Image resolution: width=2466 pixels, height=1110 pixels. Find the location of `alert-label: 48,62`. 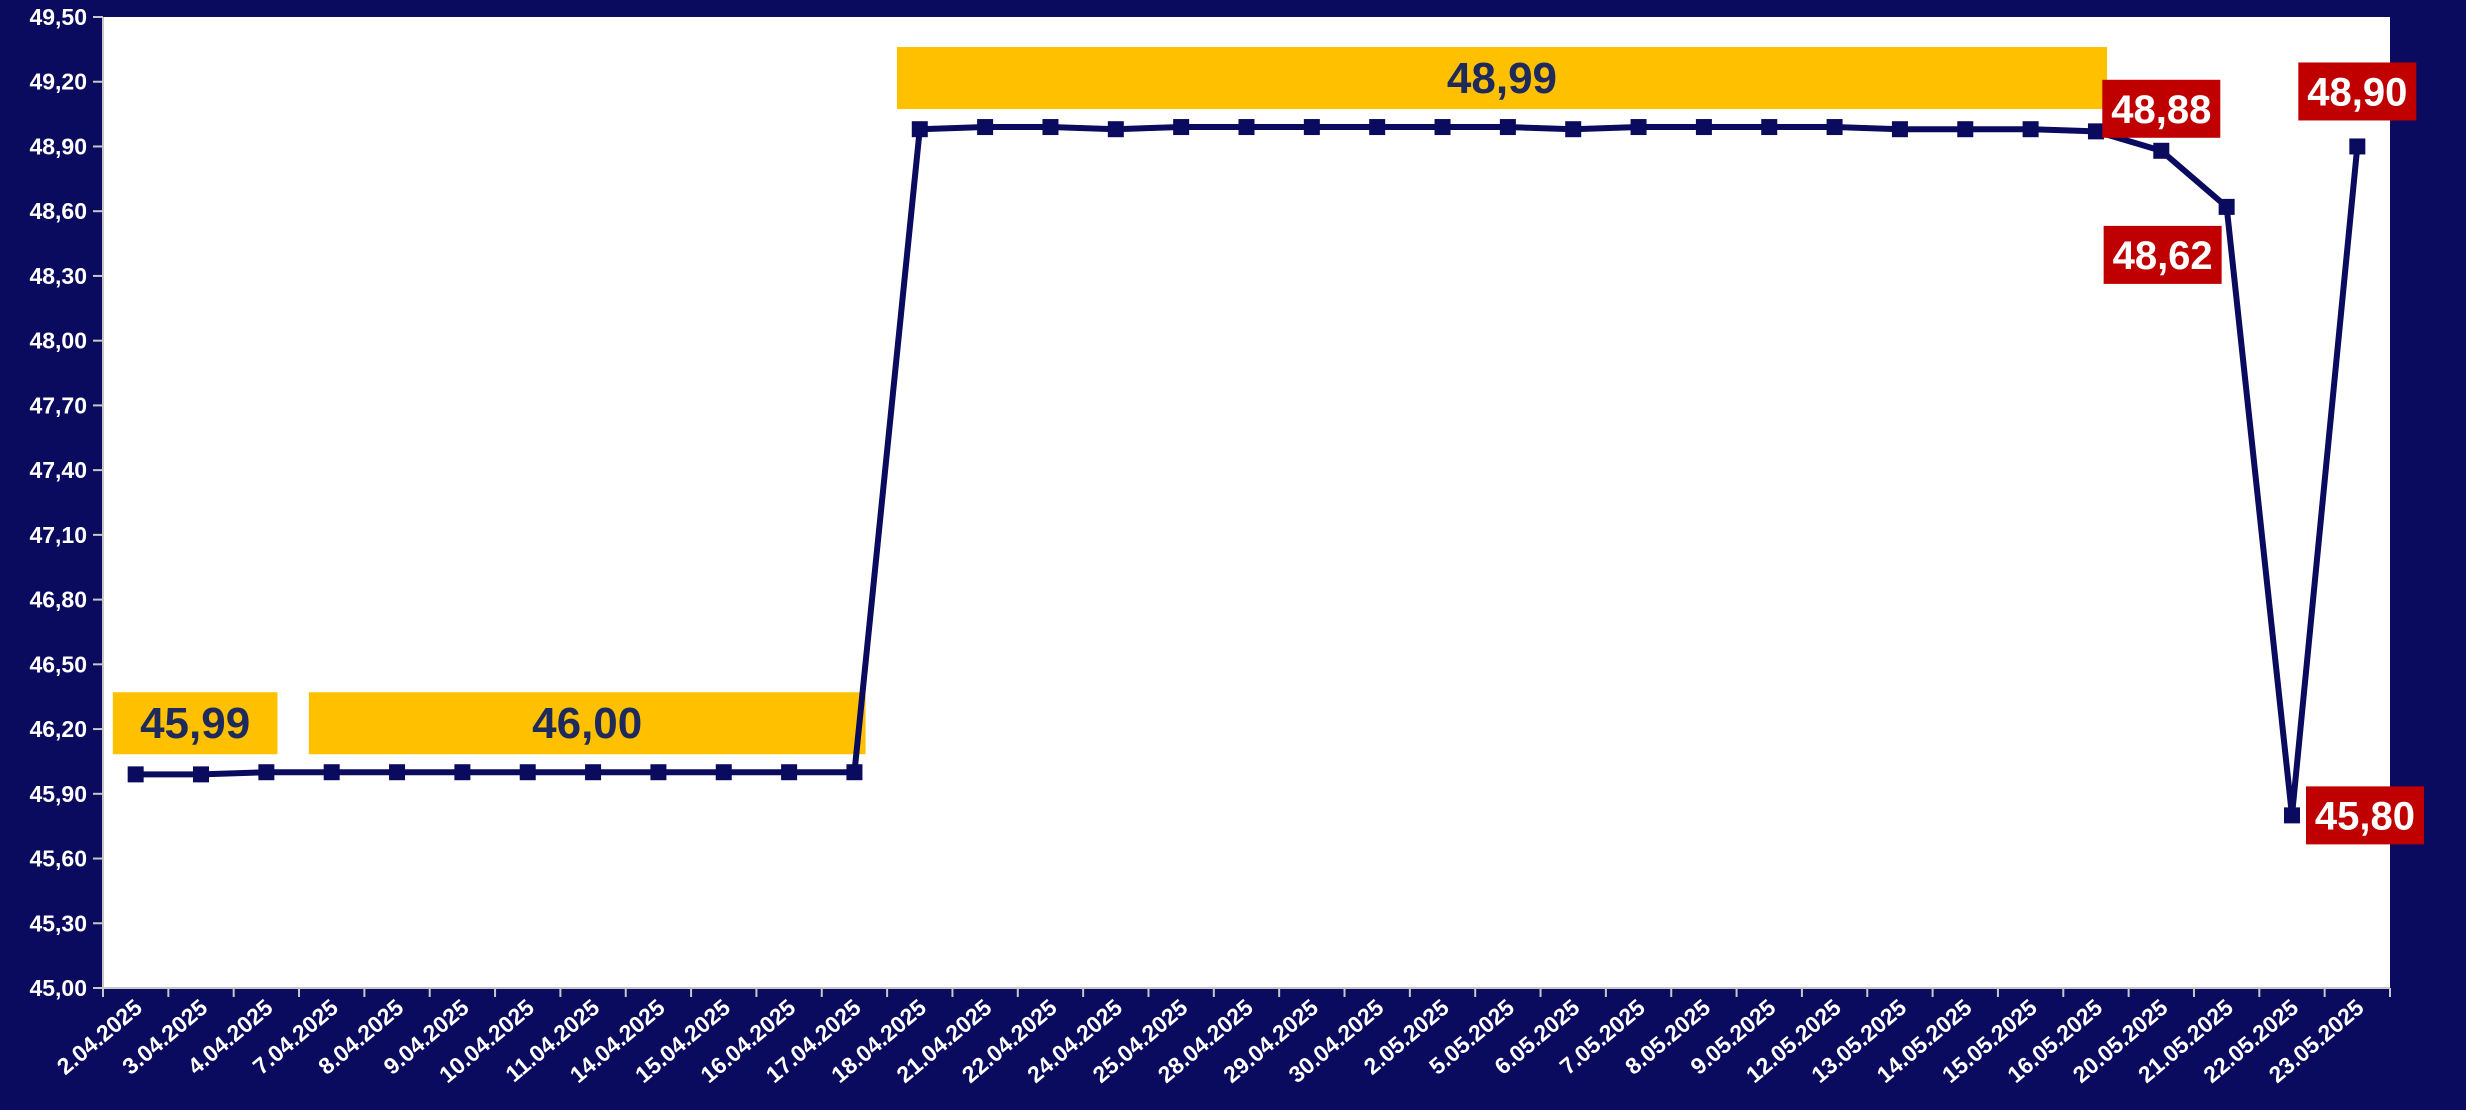

alert-label: 48,62 is located at coordinates (2163, 256).